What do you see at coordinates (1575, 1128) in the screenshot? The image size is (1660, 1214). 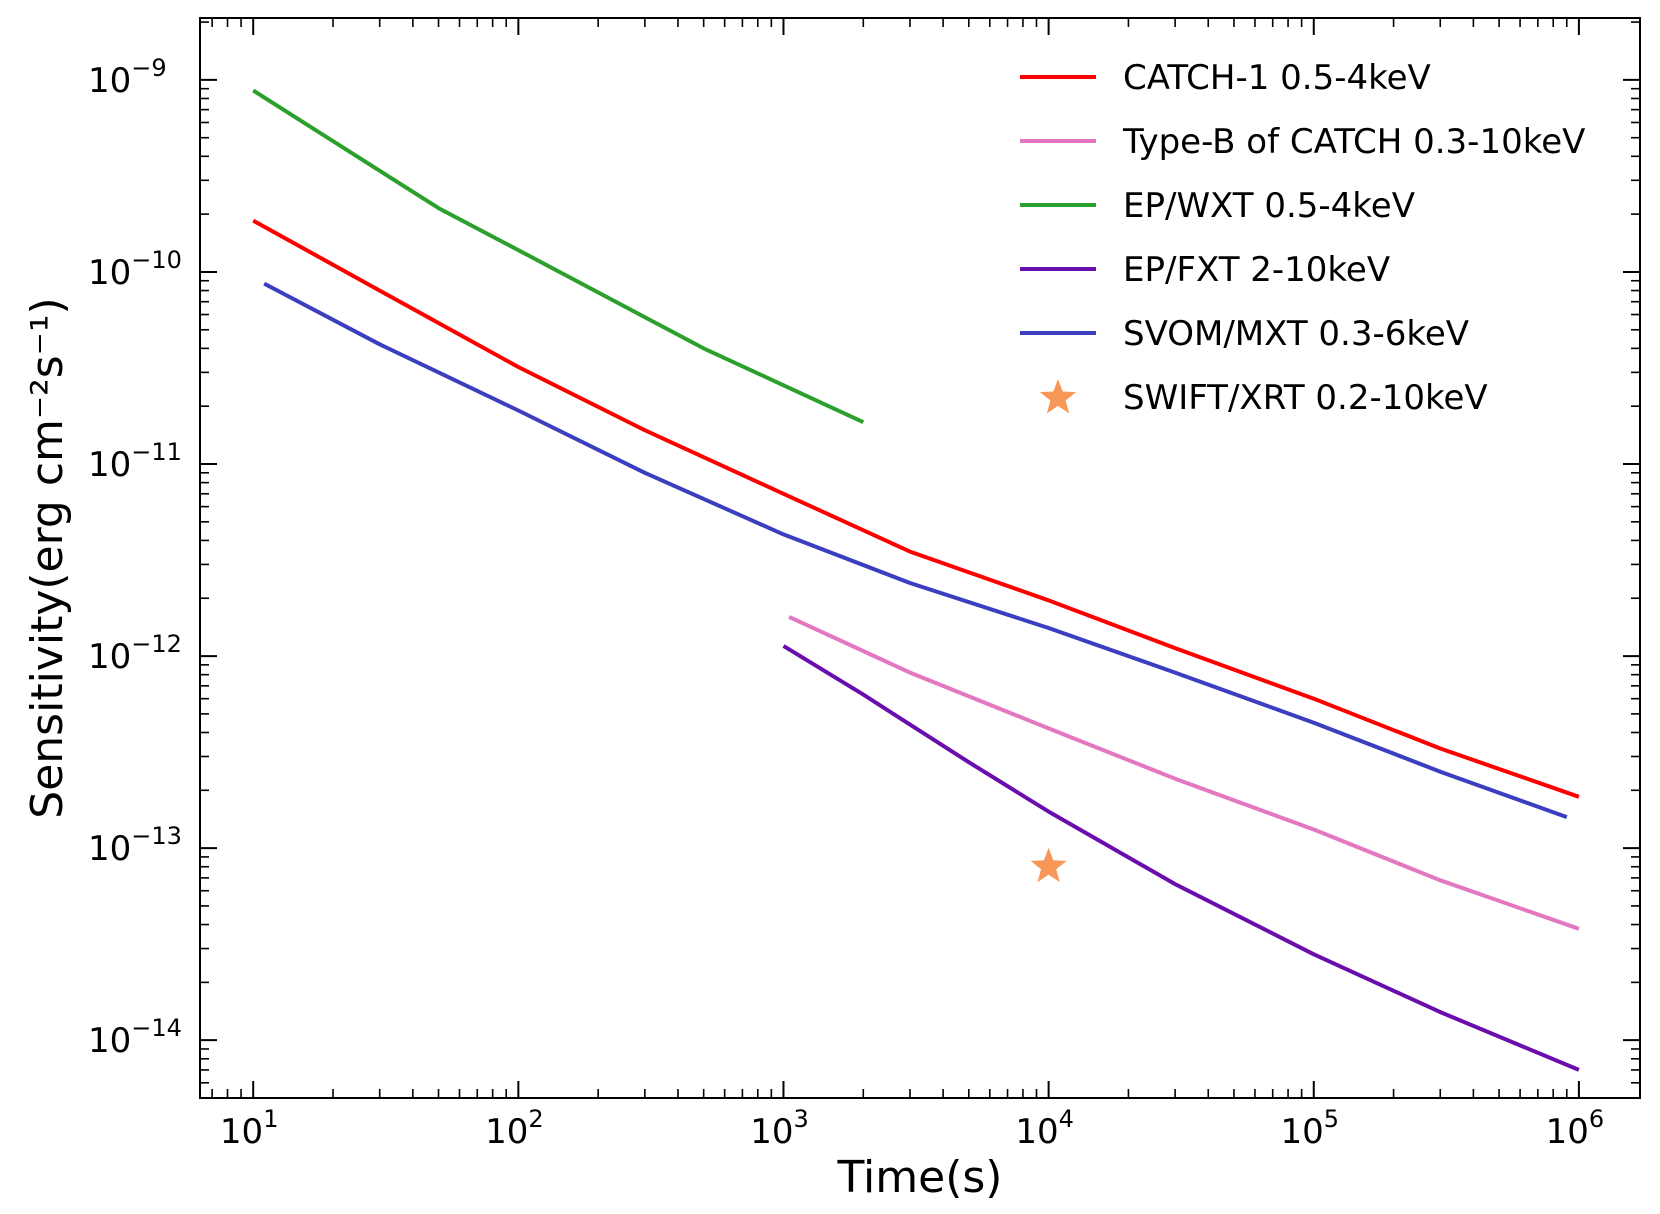 I see `x-tick-label: 10⁶` at bounding box center [1575, 1128].